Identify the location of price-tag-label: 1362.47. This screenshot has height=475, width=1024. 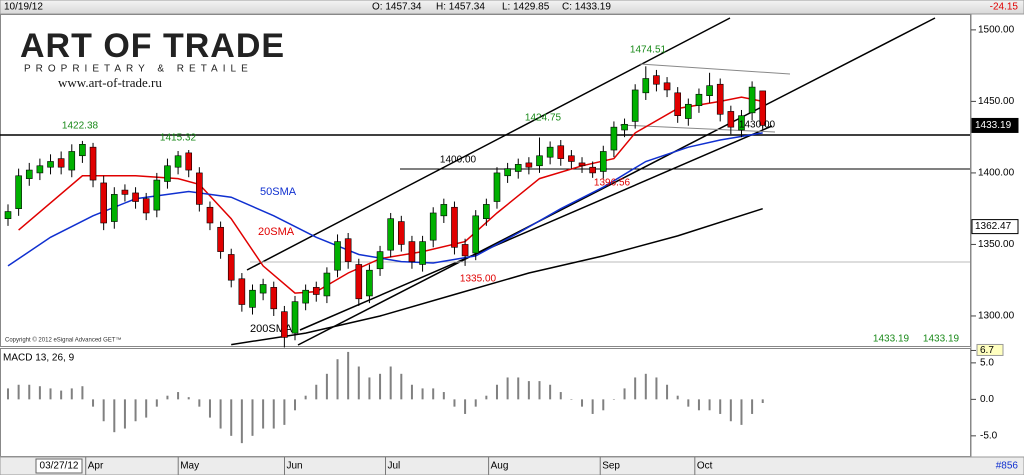
(993, 226).